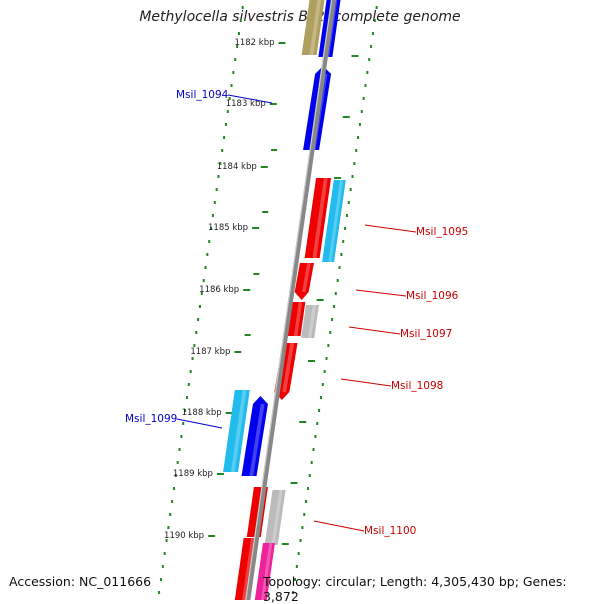  I want to click on ruler-label: 1190 kbp, so click(184, 536).